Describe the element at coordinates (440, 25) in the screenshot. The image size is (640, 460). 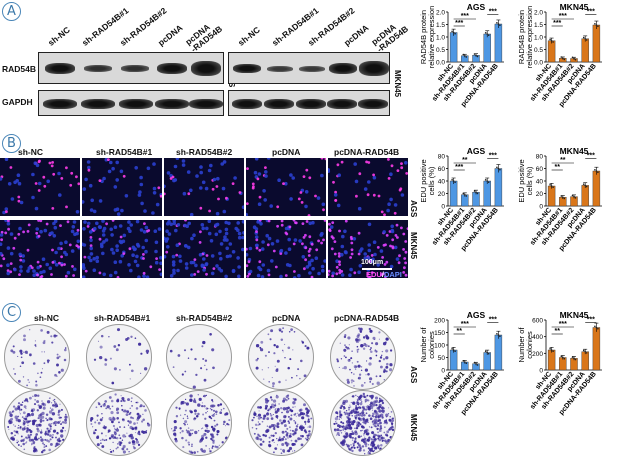
I see `y-tick-label: 1.5` at that location.